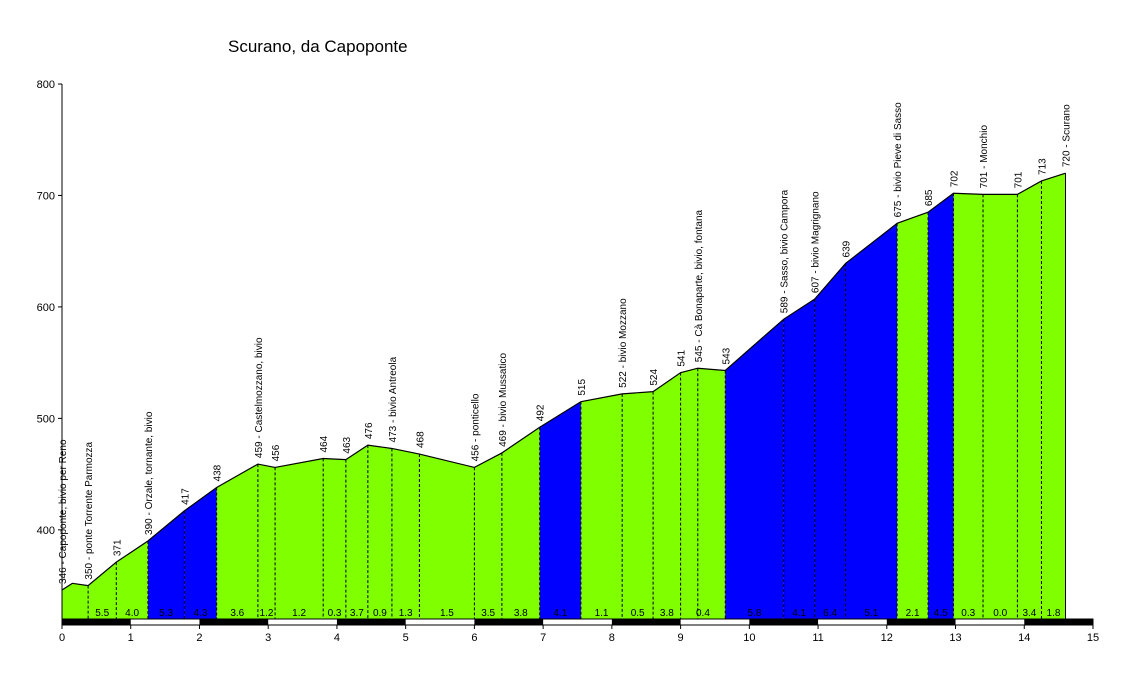 The width and height of the screenshot is (1136, 673). Describe the element at coordinates (816, 242) in the screenshot. I see `annotation-23: 607 - bivio Magrignano` at that location.